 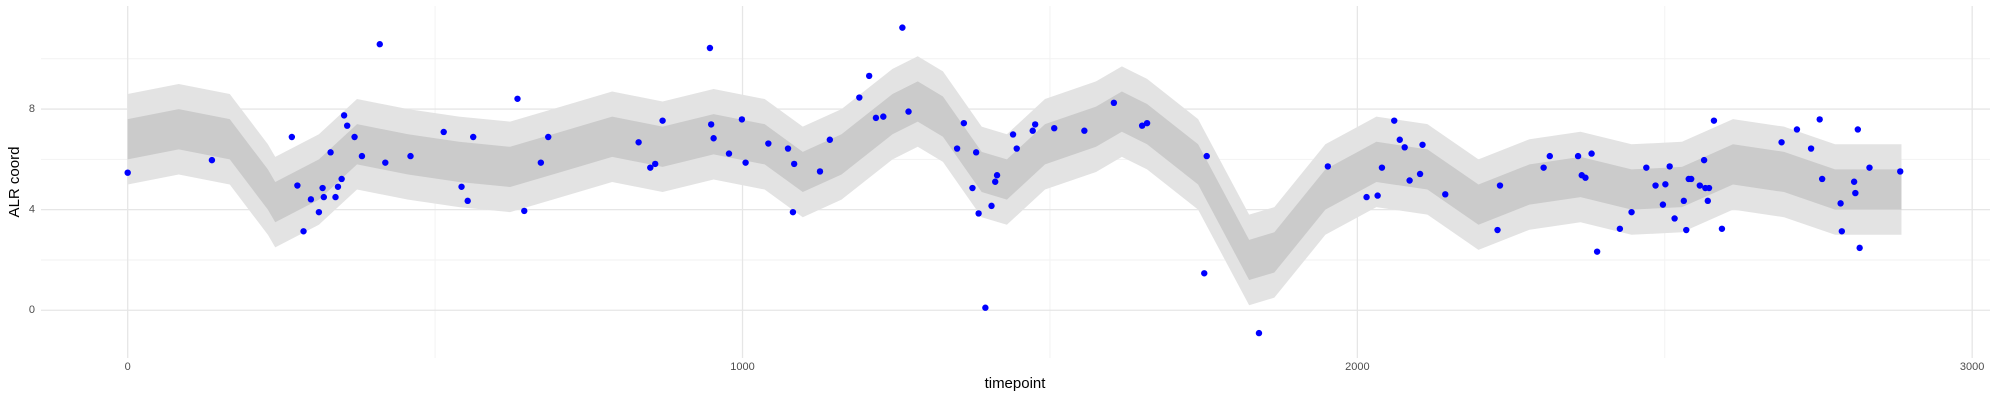 What do you see at coordinates (1972, 367) in the screenshot?
I see `x-tick-label: 3000` at bounding box center [1972, 367].